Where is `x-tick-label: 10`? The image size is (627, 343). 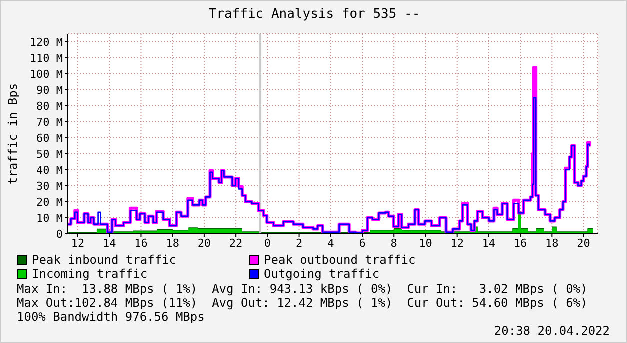 x-tick-label: 10 is located at coordinates (425, 243).